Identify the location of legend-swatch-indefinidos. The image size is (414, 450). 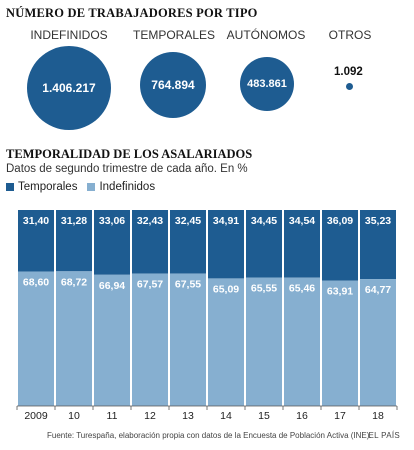
(91, 187).